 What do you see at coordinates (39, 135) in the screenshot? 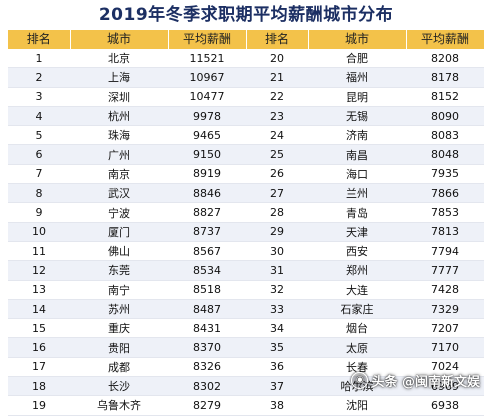
I see `cell-rank: 5` at bounding box center [39, 135].